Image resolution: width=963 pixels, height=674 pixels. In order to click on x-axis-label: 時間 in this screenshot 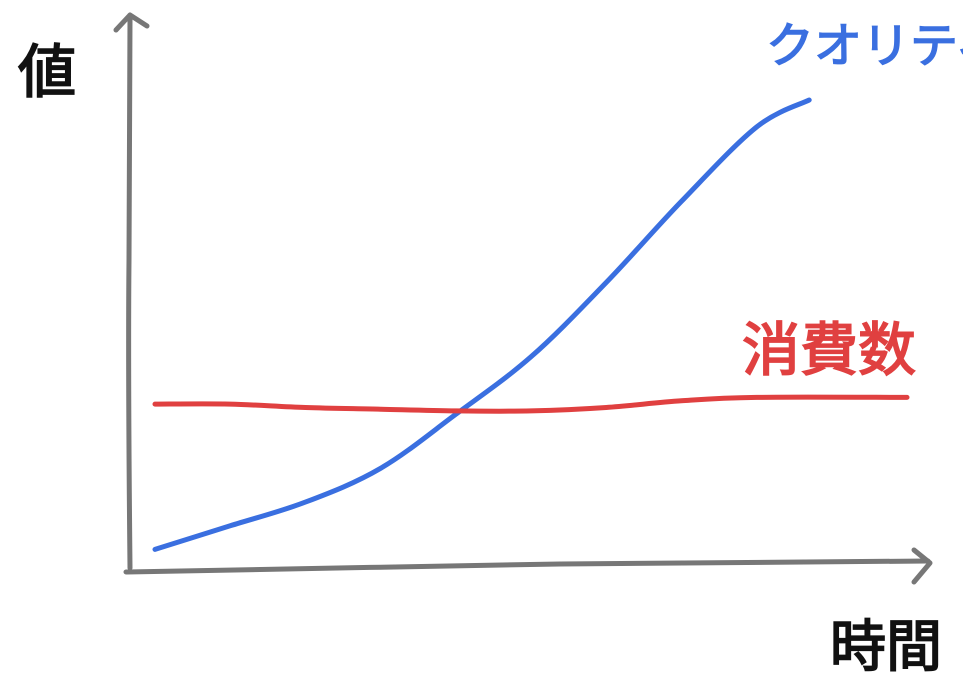, I will do `click(886, 644)`.